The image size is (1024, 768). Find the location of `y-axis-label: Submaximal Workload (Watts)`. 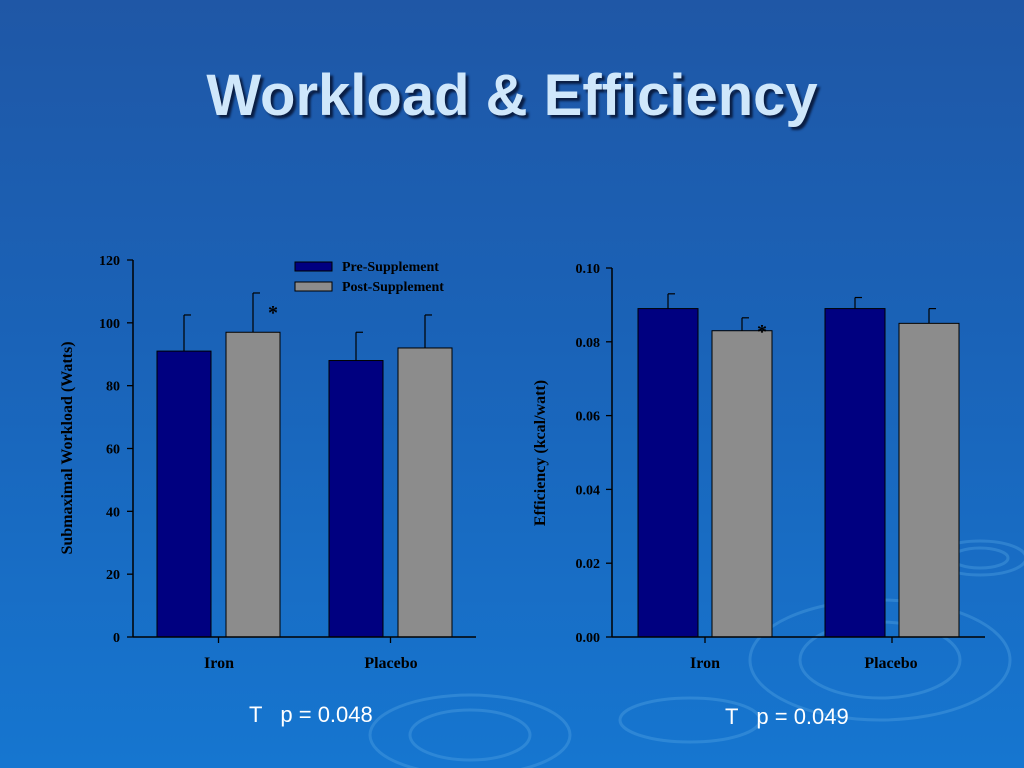

y-axis-label: Submaximal Workload (Watts) is located at coordinates (67, 447).